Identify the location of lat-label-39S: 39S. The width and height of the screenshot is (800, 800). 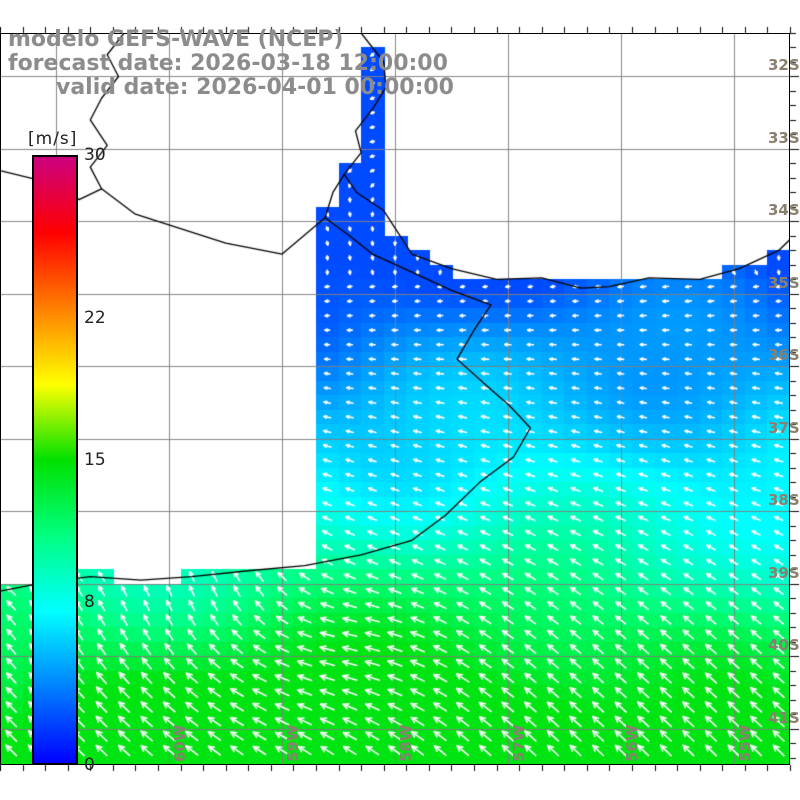
(784, 572).